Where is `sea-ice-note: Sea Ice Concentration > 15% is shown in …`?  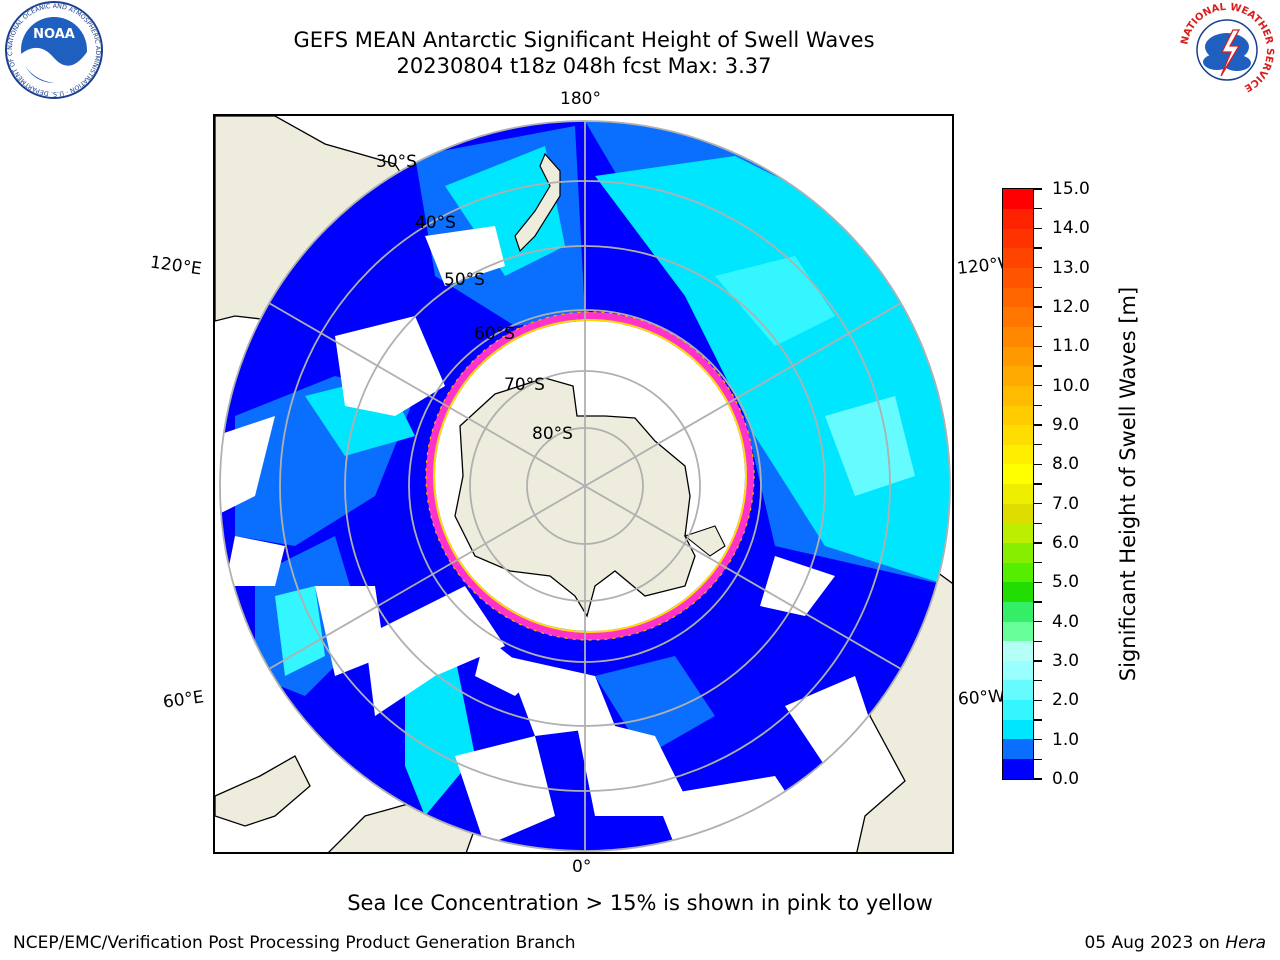
sea-ice-note: Sea Ice Concentration > 15% is shown in … is located at coordinates (640, 903).